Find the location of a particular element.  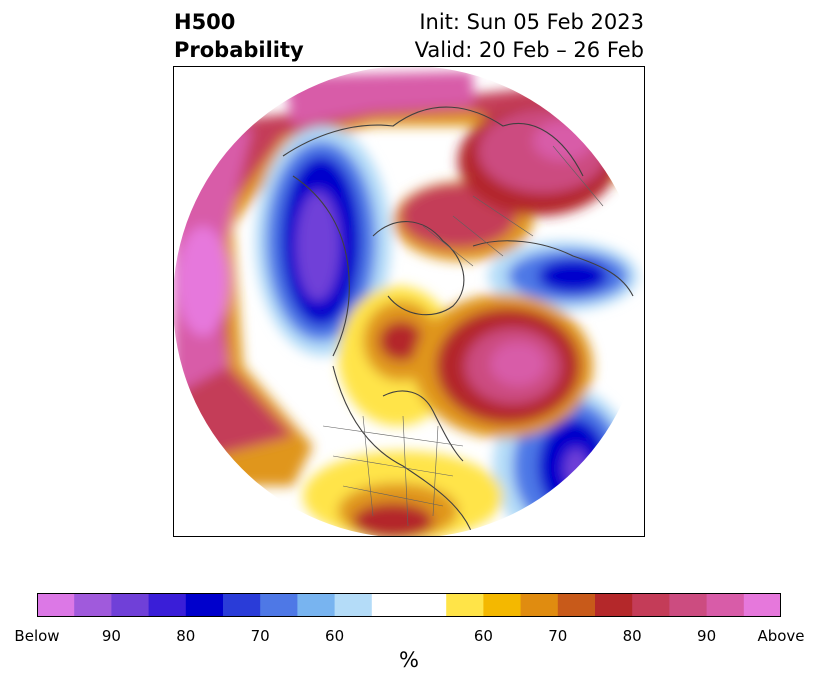

colorbar-tick-label: Below is located at coordinates (37, 636).